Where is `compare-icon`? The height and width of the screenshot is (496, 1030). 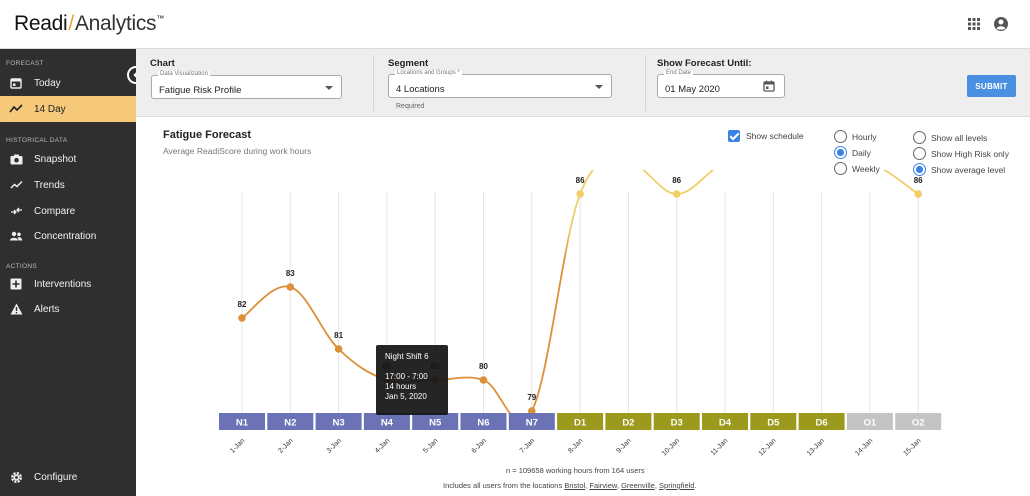
compare-icon is located at coordinates (16, 211).